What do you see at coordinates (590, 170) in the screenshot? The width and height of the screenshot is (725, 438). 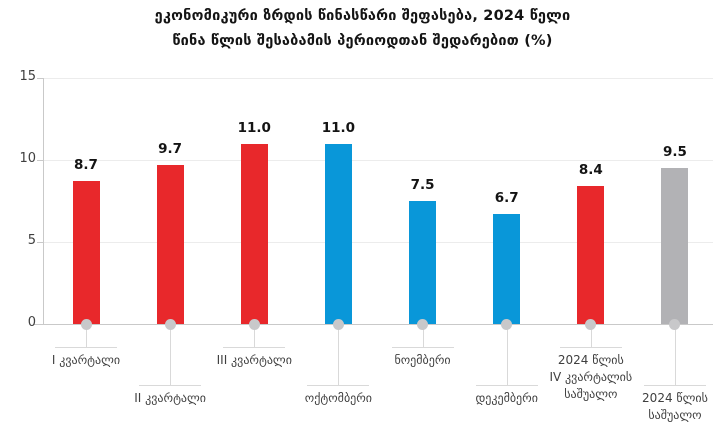 I see `bar-value-label: 8.4` at bounding box center [590, 170].